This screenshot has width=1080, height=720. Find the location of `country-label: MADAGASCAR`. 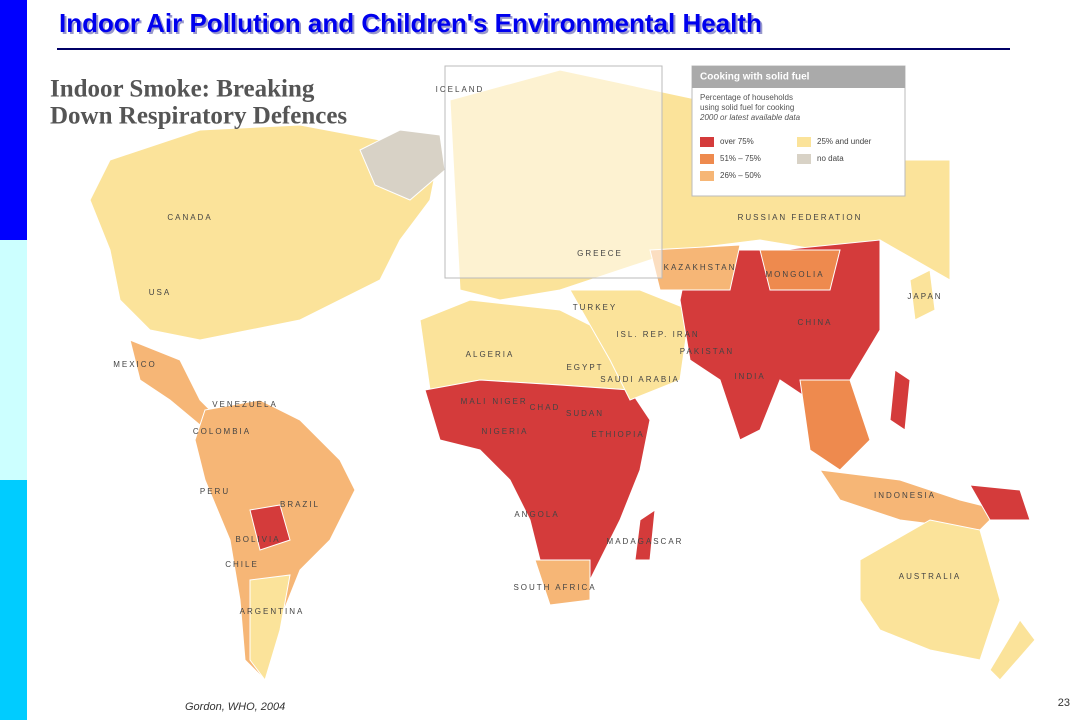

country-label: MADAGASCAR is located at coordinates (645, 541).